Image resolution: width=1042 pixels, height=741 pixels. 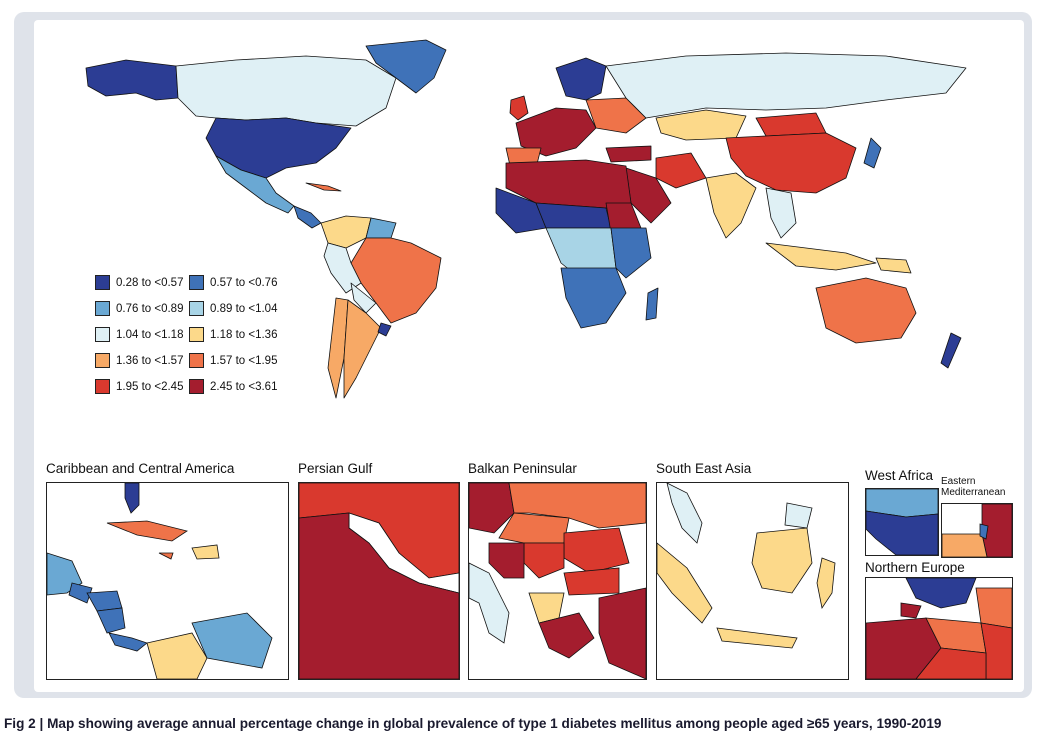 I want to click on region-argentina, so click(x=362, y=349).